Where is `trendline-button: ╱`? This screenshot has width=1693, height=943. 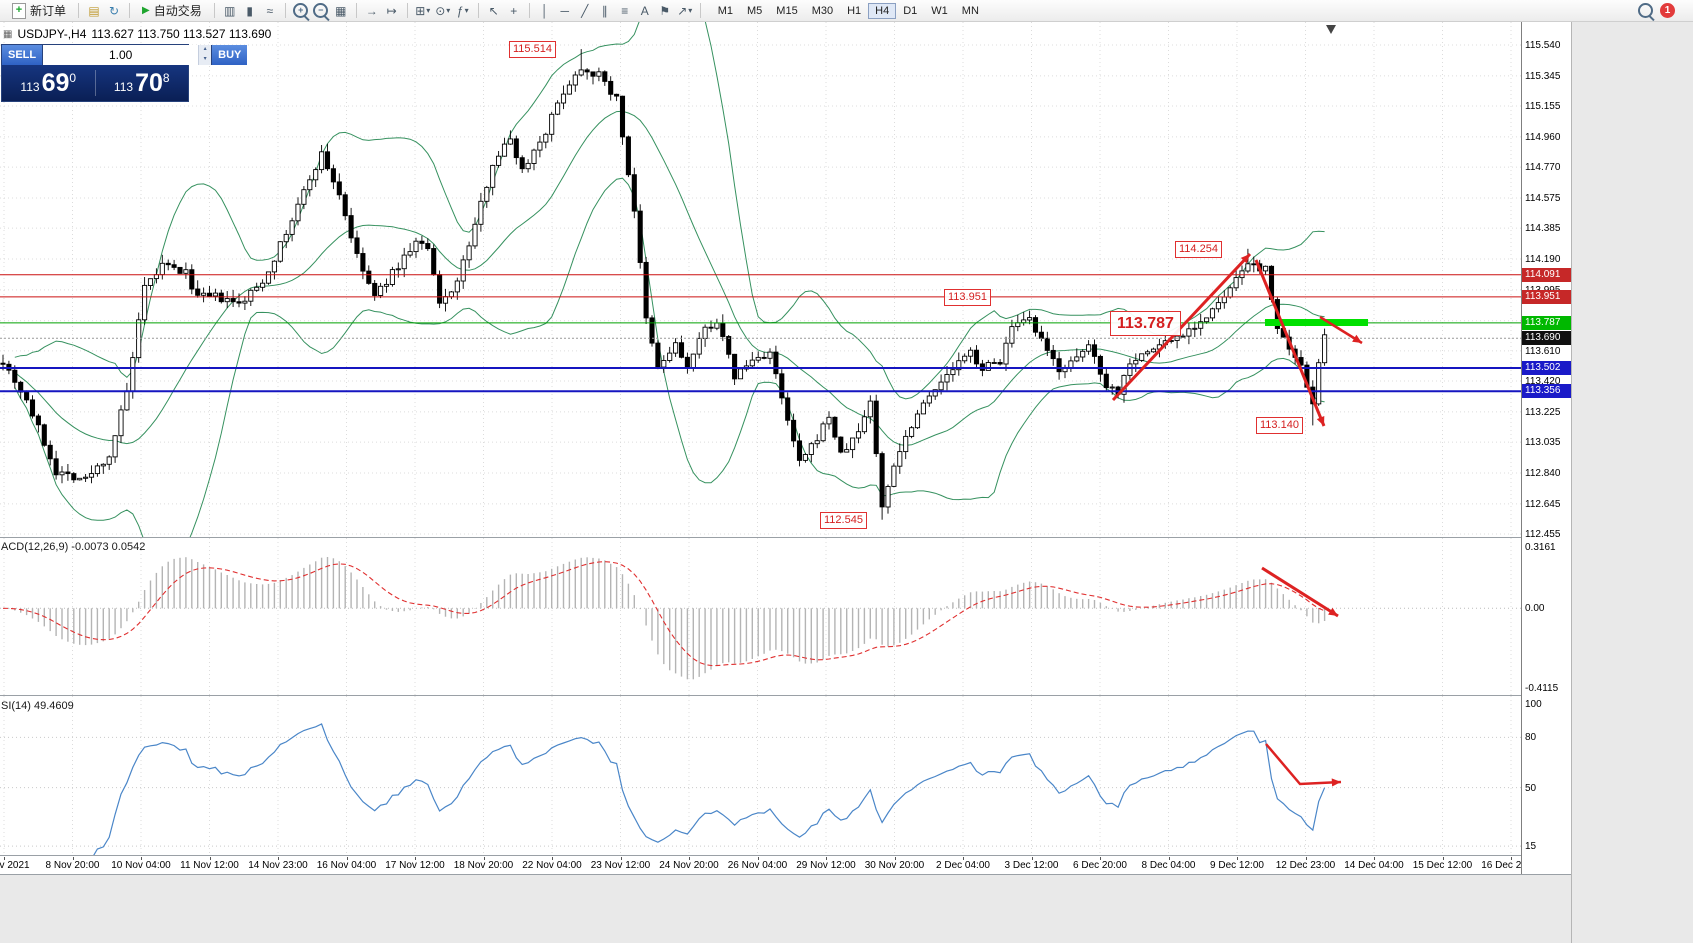 trendline-button: ╱ is located at coordinates (585, 11).